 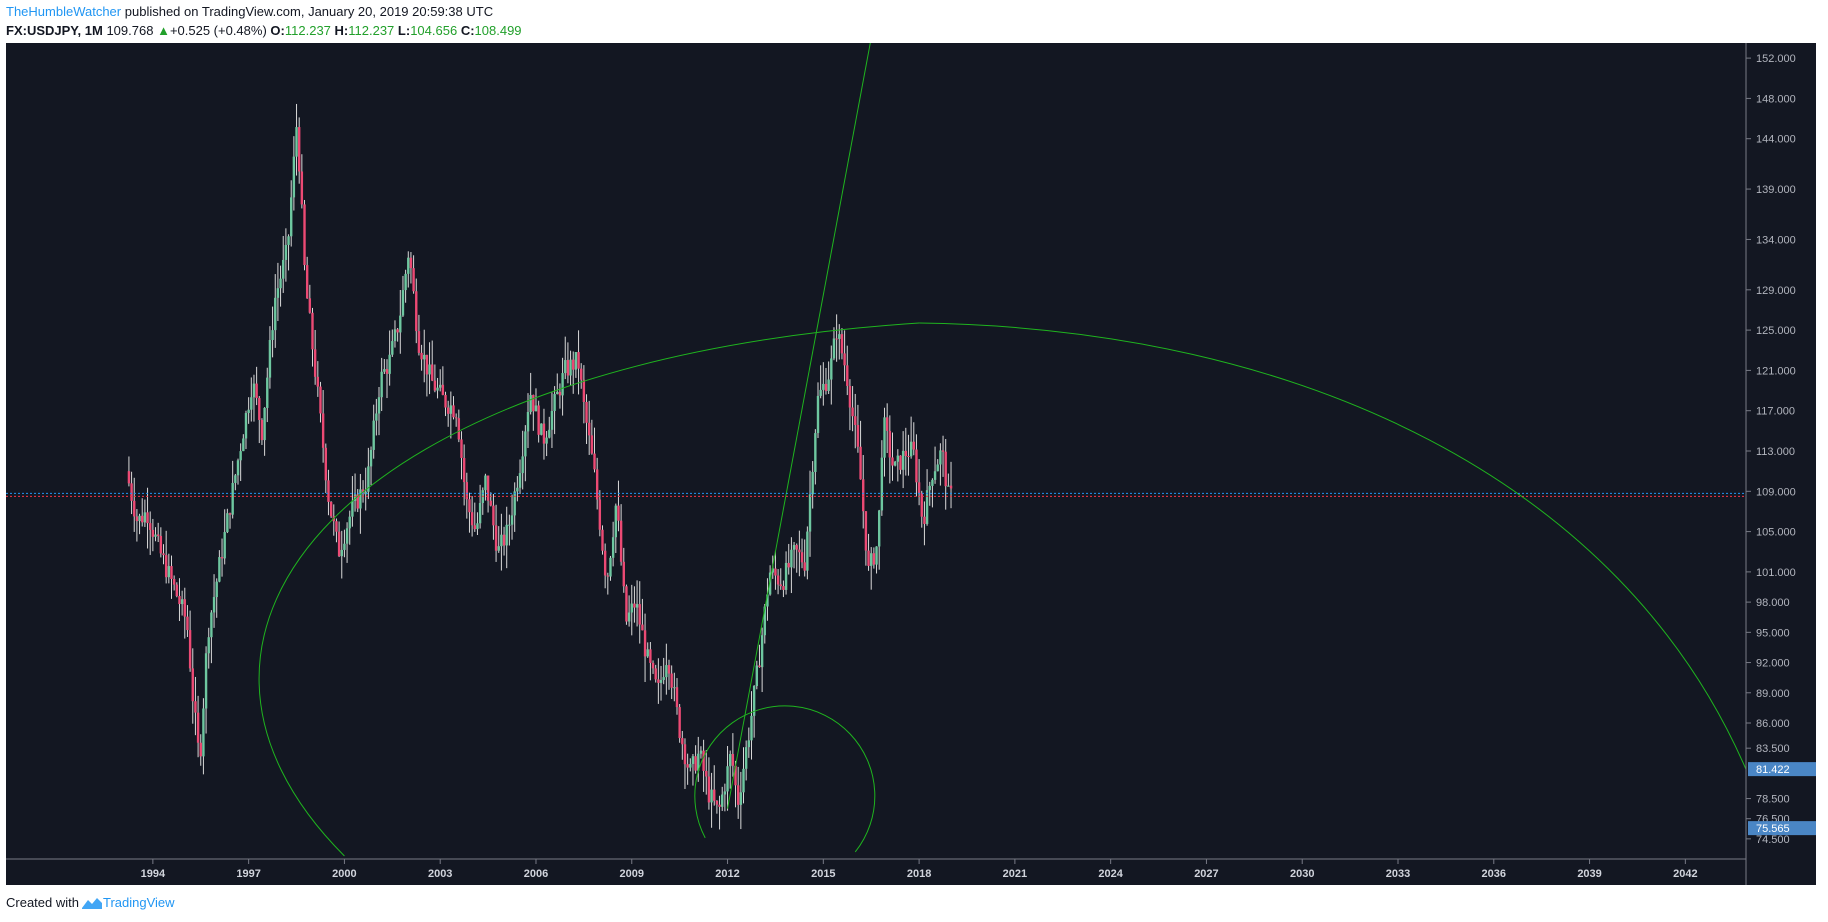 What do you see at coordinates (1776, 291) in the screenshot?
I see `price-tick-label: 129.000` at bounding box center [1776, 291].